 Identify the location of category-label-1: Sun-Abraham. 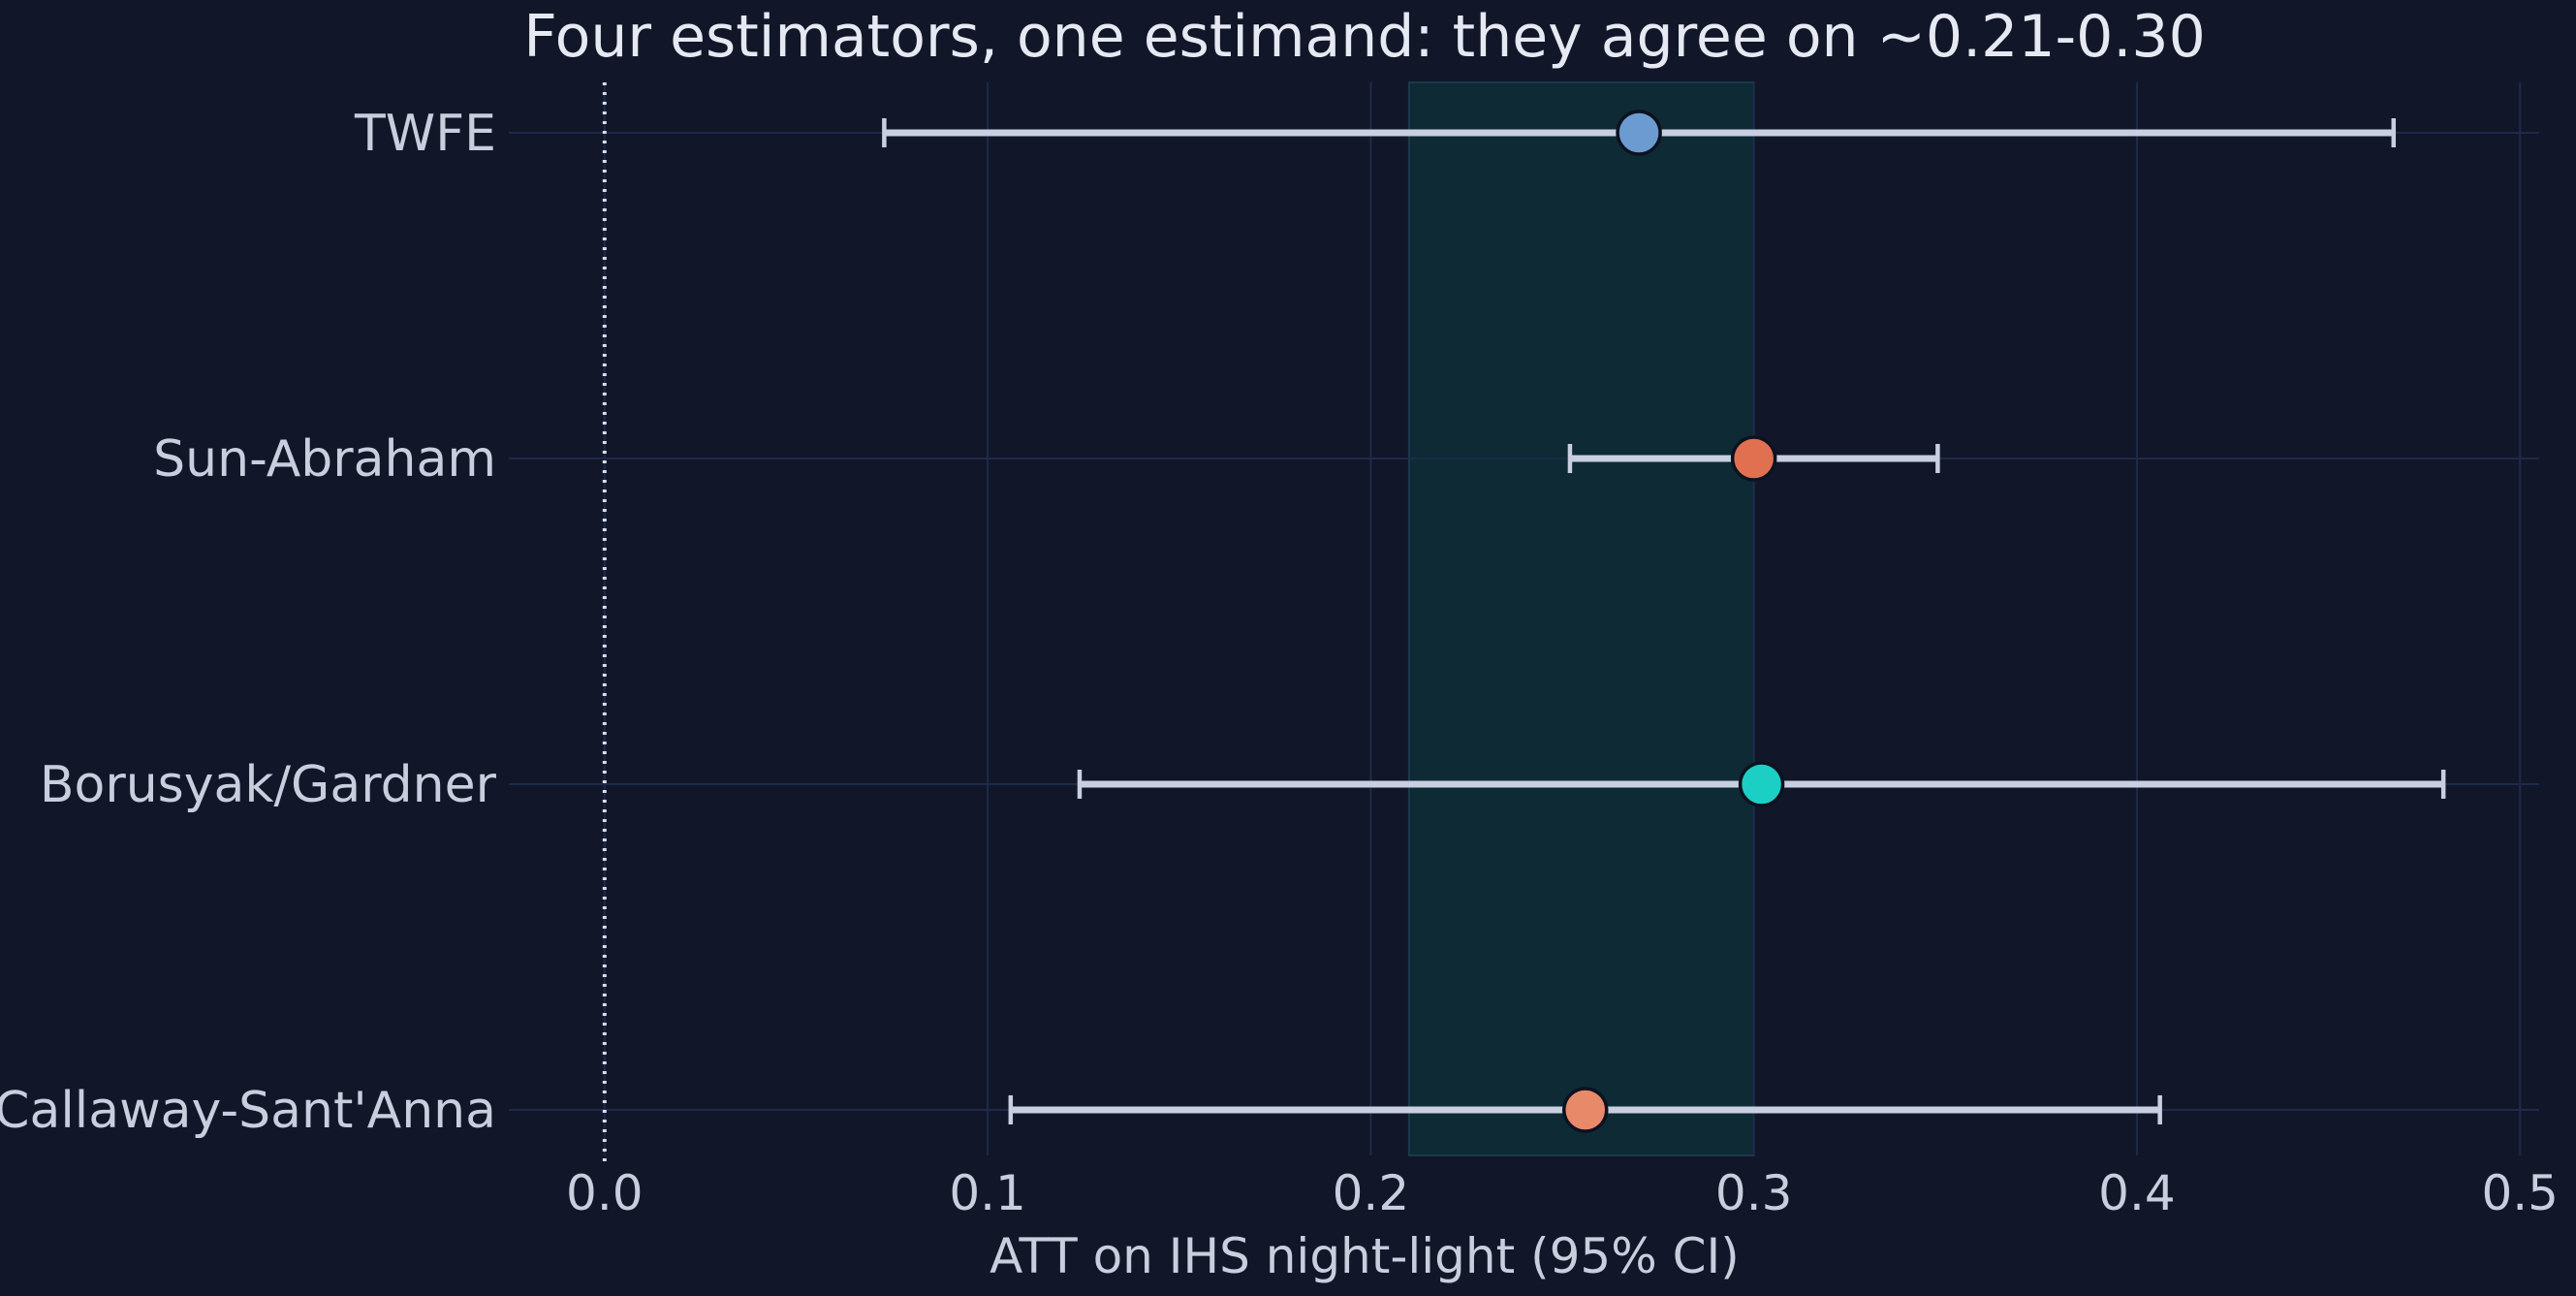
(324, 460).